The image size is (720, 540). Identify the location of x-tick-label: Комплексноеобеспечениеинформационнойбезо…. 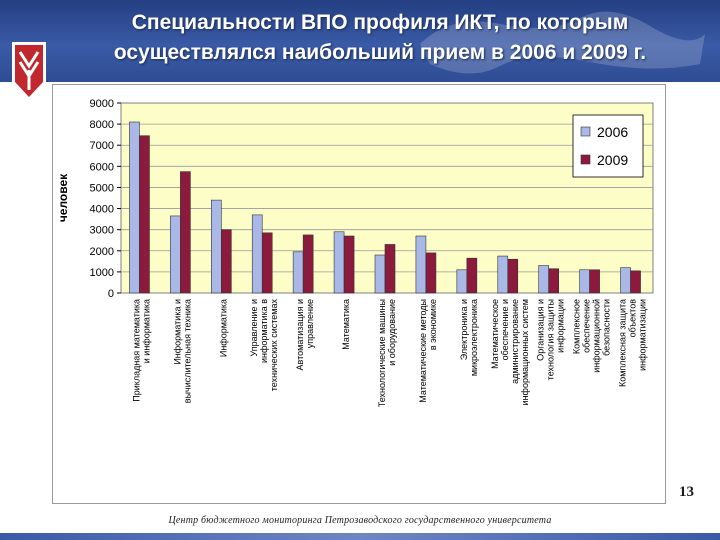
(592, 336).